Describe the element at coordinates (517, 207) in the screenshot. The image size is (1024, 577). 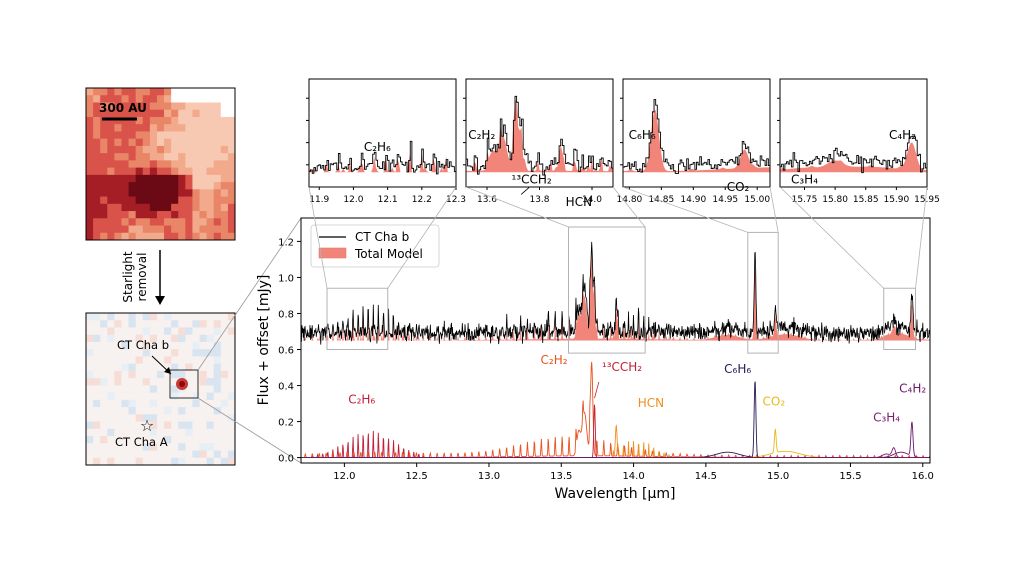
I see `zoom-connector` at that location.